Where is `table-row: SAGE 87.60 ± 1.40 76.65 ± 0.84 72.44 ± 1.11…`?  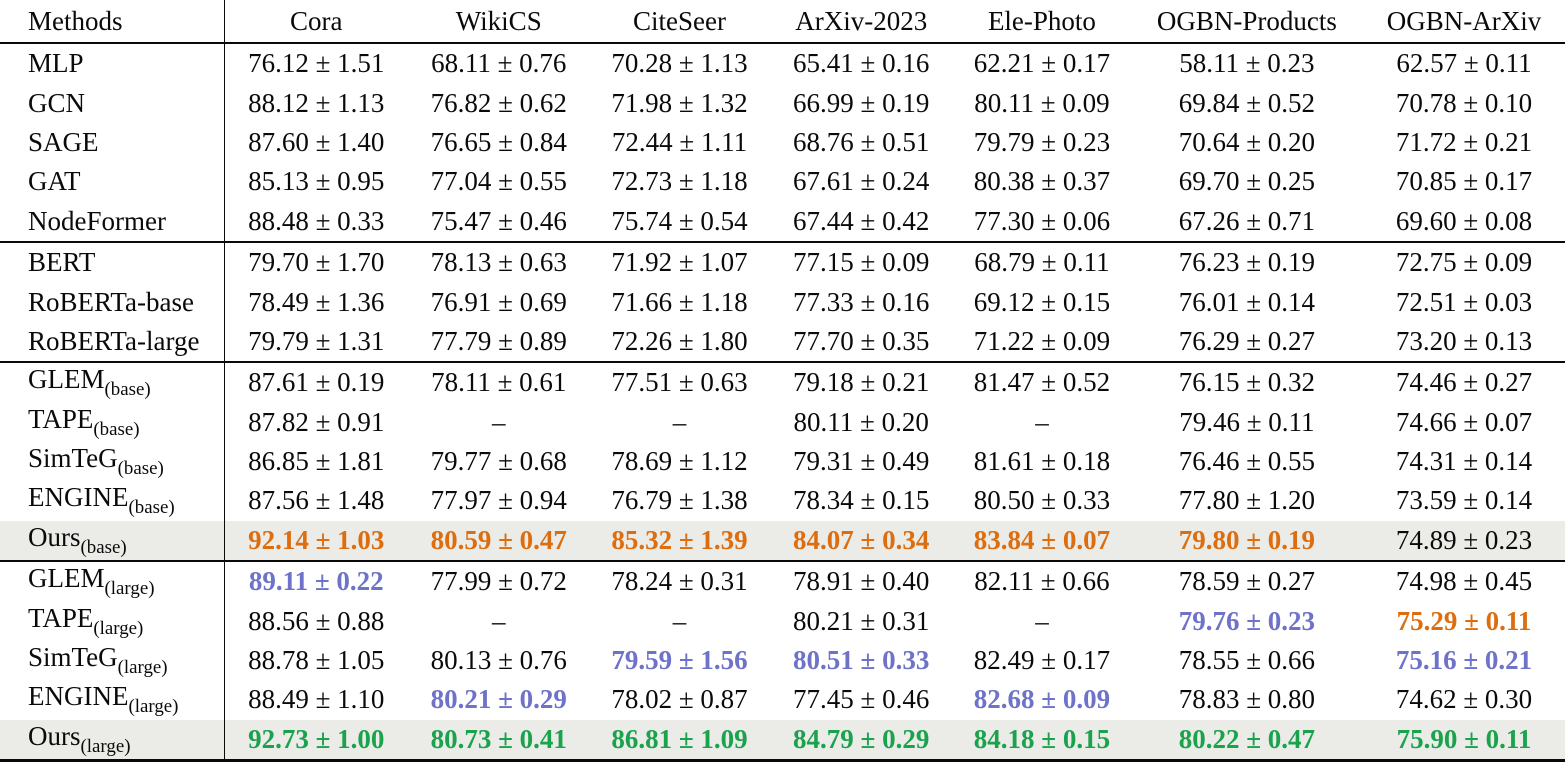
table-row: SAGE 87.60 ± 1.40 76.65 ± 0.84 72.44 ± 1.11… is located at coordinates (782, 142).